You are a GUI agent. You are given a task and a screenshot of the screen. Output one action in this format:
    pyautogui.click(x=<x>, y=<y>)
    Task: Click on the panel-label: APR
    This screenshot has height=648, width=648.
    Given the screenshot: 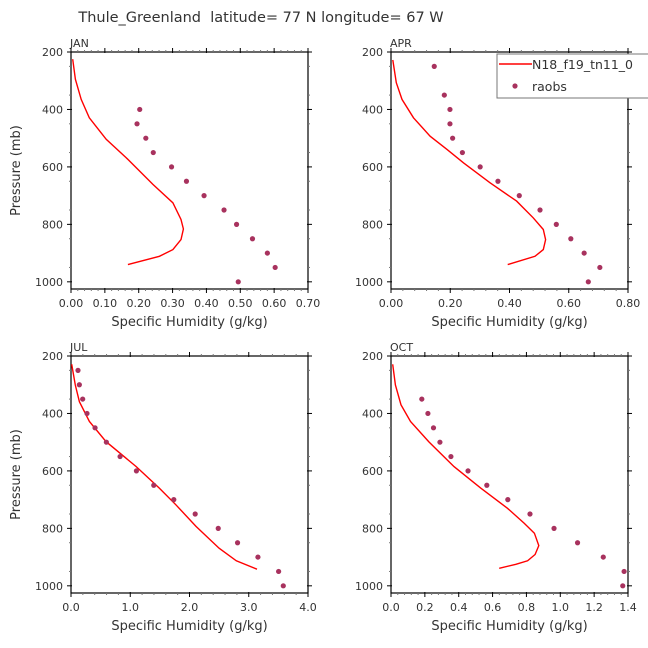 What is the action you would take?
    pyautogui.click(x=401, y=43)
    